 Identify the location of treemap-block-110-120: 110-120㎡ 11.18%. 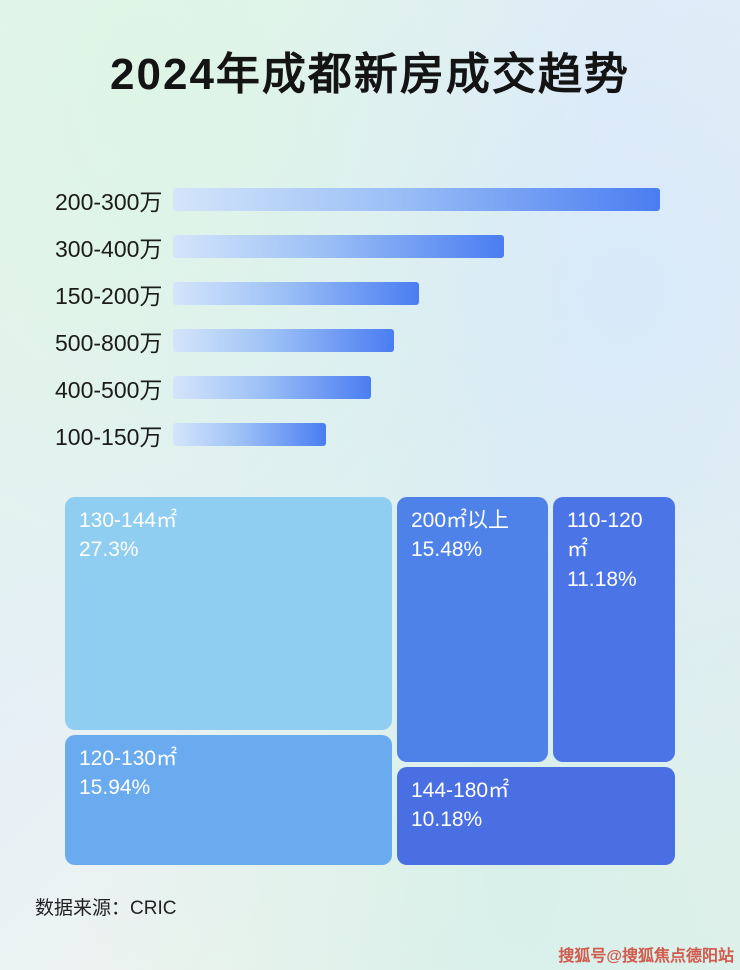
(614, 629).